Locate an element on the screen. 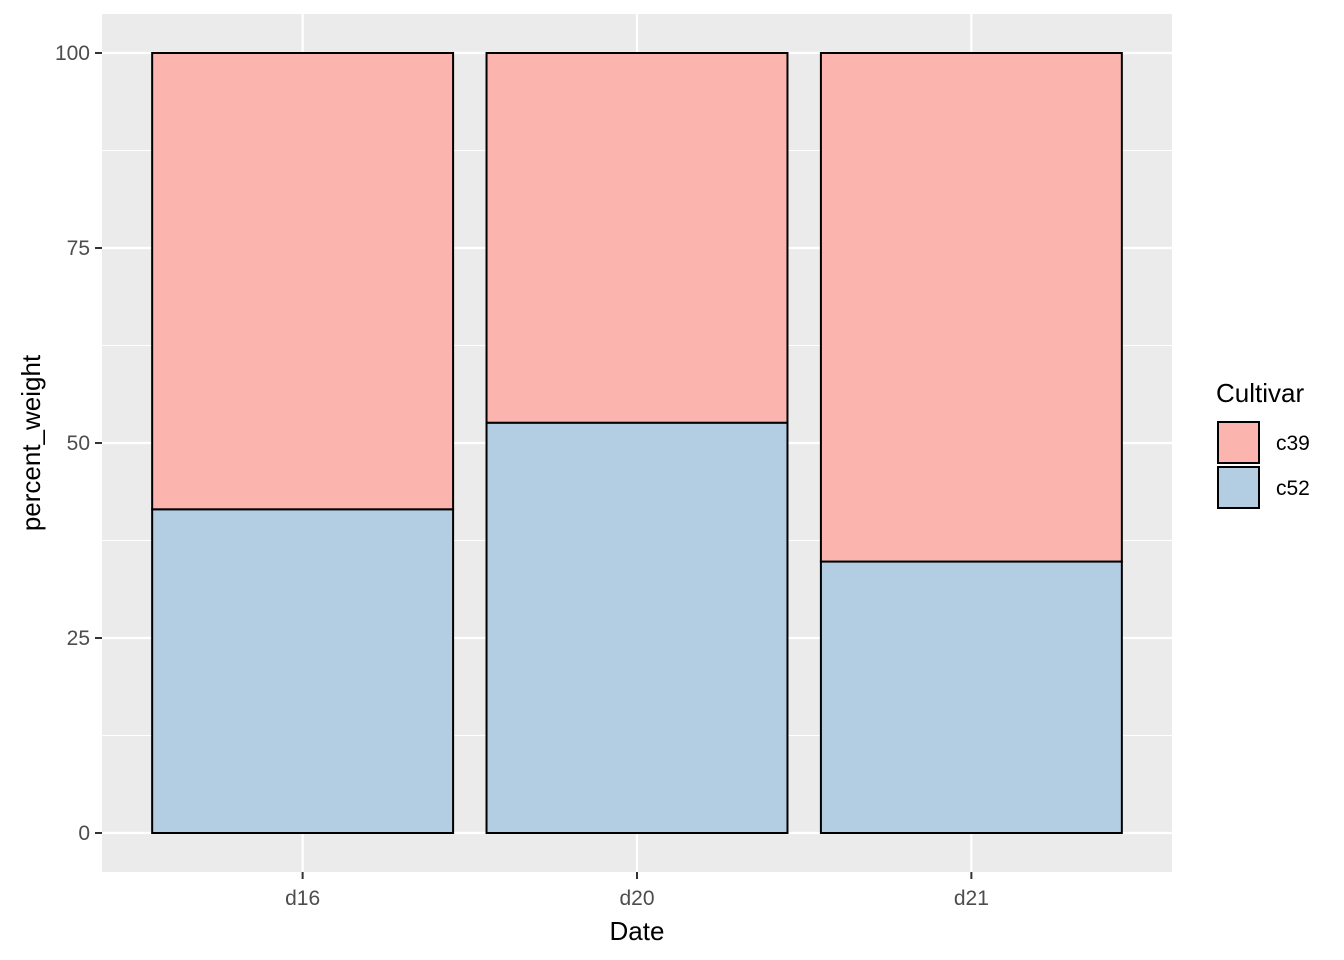 This screenshot has width=1344, height=960. x-axis-title: Date is located at coordinates (637, 931).